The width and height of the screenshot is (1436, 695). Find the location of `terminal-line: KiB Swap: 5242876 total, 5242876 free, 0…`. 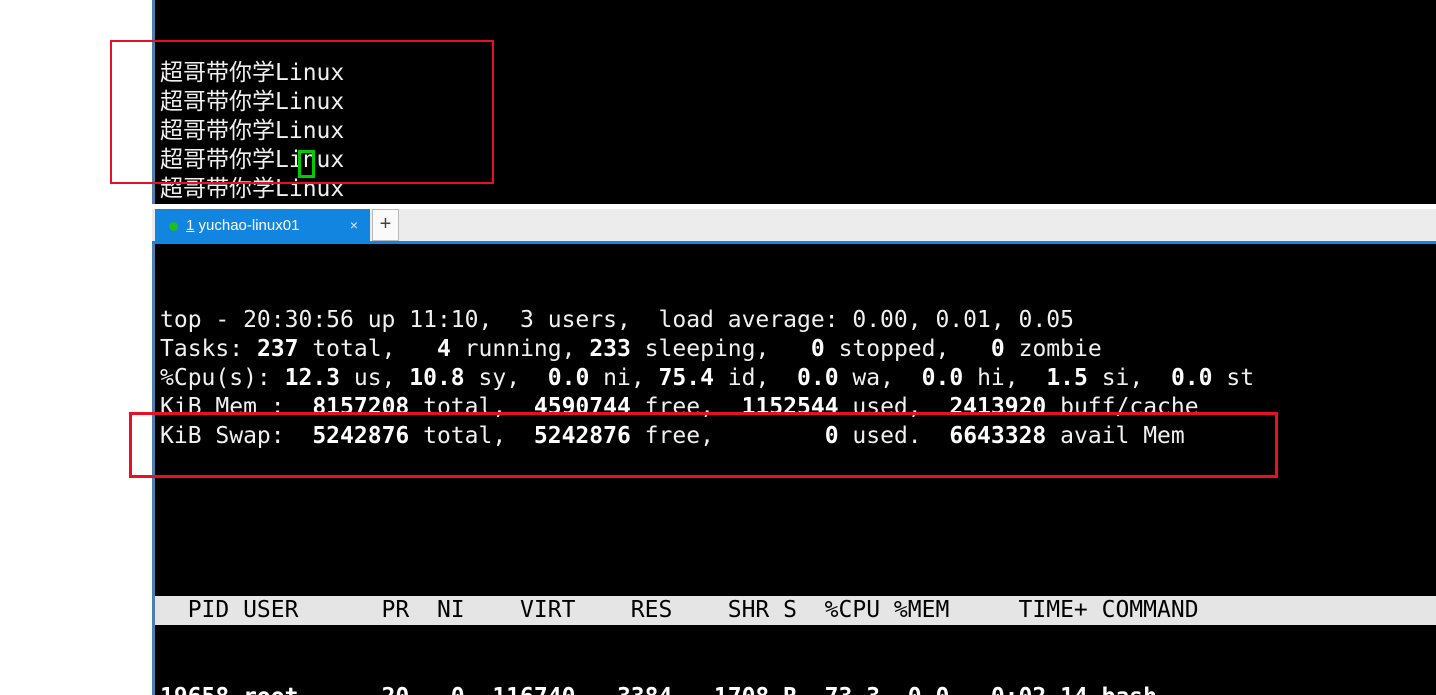

terminal-line: KiB Swap: 5242876 total, 5242876 free, 0… is located at coordinates (672, 436).